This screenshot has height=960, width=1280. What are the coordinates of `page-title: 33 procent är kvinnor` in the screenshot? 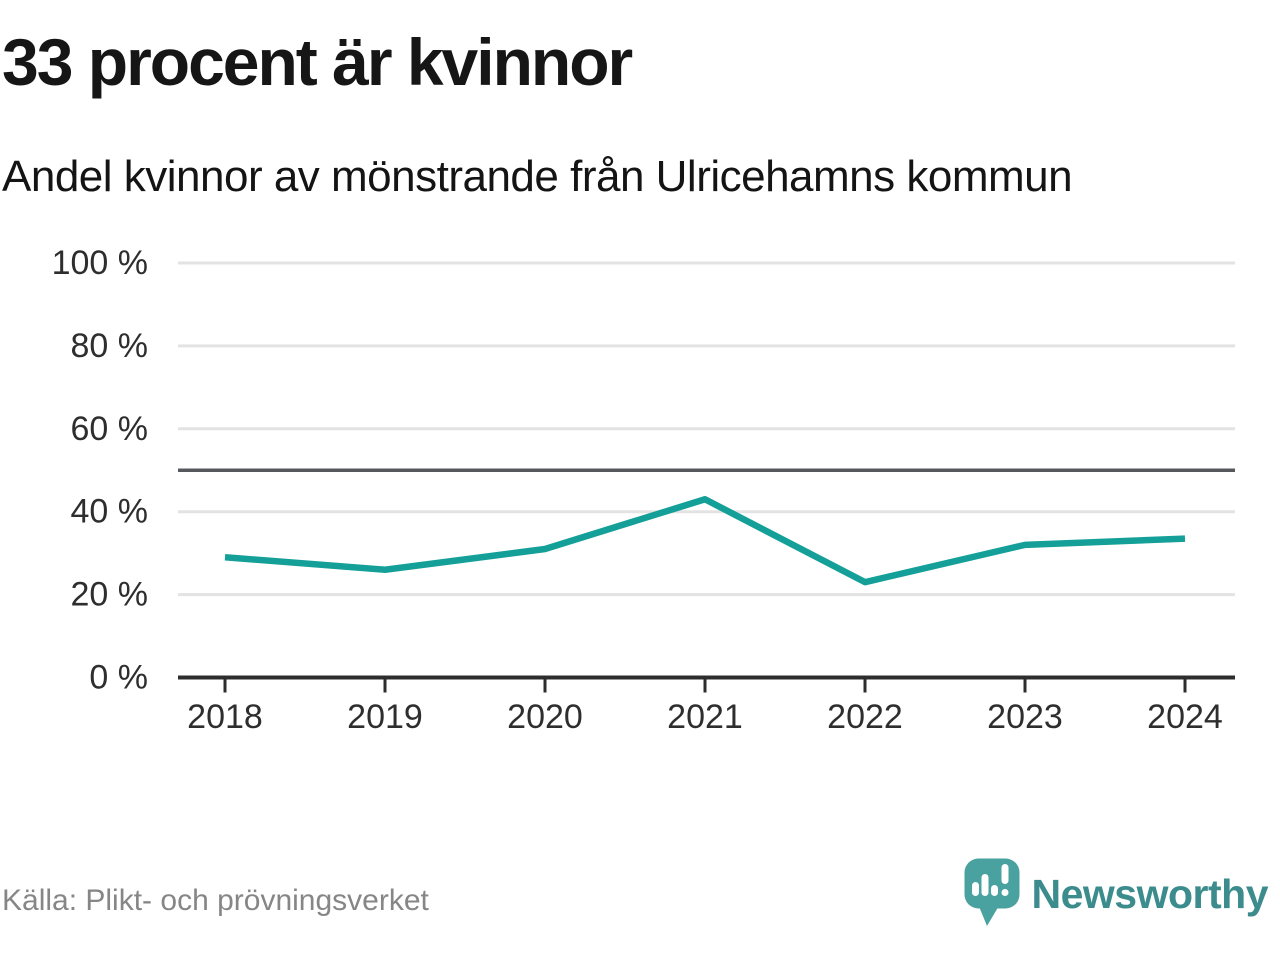 It's located at (317, 62).